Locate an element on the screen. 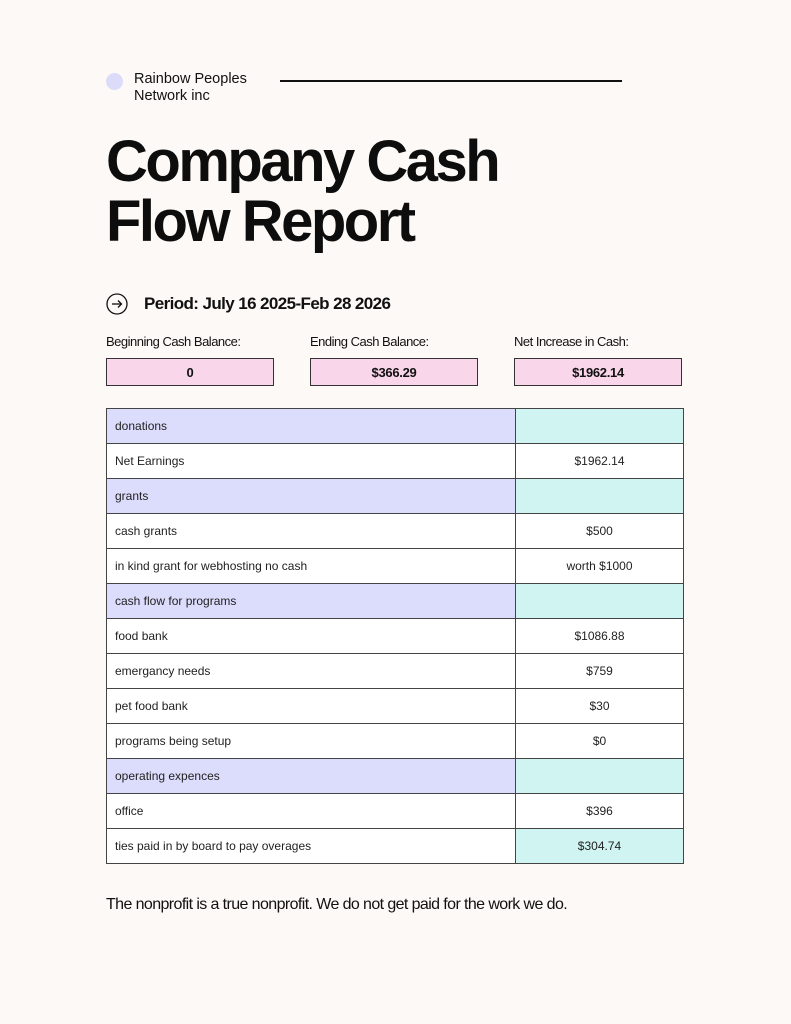 The width and height of the screenshot is (791, 1024). table-section-row: operating expences is located at coordinates (395, 776).